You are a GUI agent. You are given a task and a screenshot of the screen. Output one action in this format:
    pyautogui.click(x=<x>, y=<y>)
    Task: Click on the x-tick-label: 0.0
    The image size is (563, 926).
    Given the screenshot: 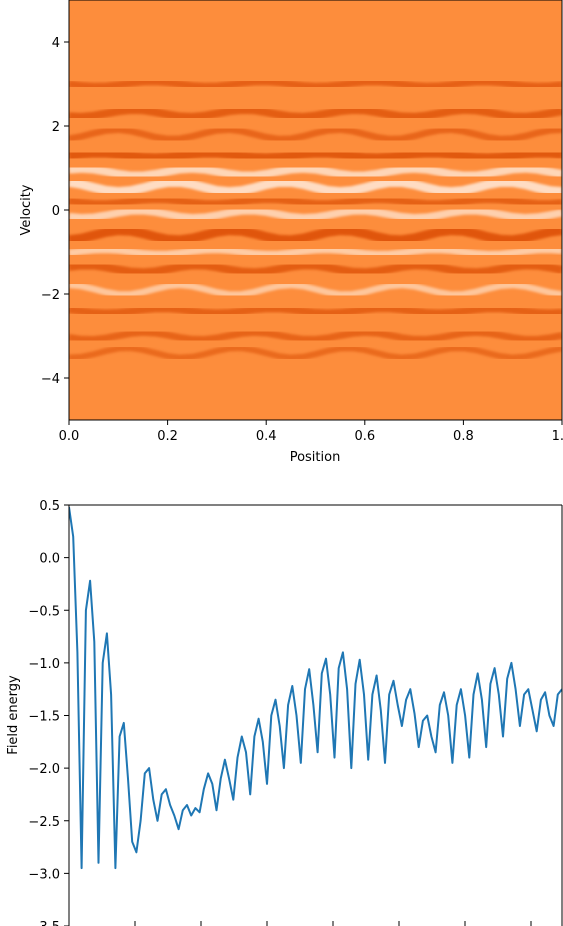 What is the action you would take?
    pyautogui.click(x=69, y=436)
    